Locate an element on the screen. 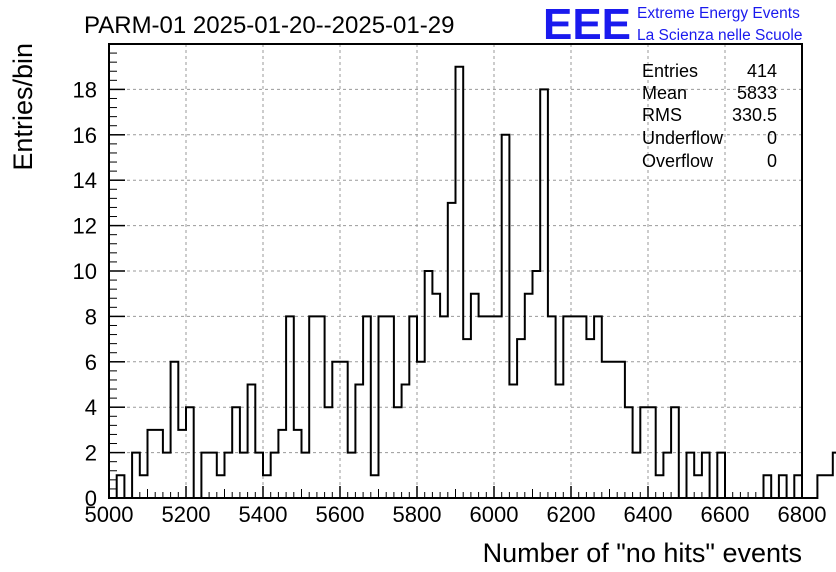  y-tick-label: 4 is located at coordinates (91, 407).